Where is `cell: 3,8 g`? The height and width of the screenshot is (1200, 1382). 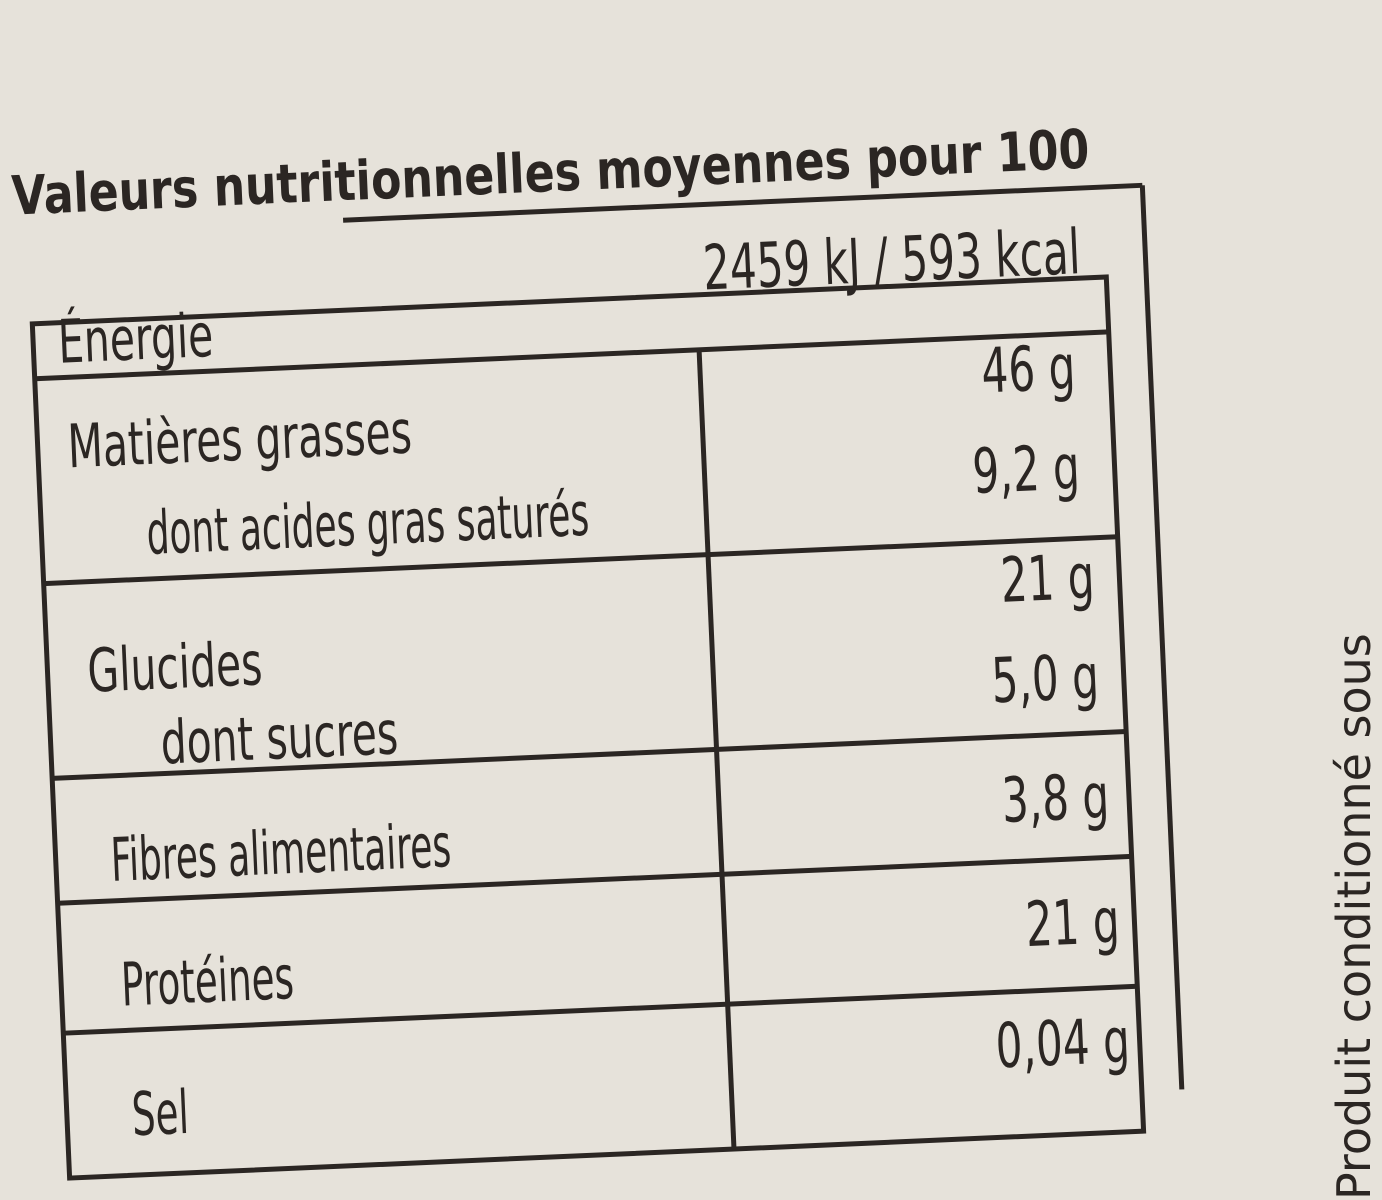 cell: 3,8 g is located at coordinates (1055, 798).